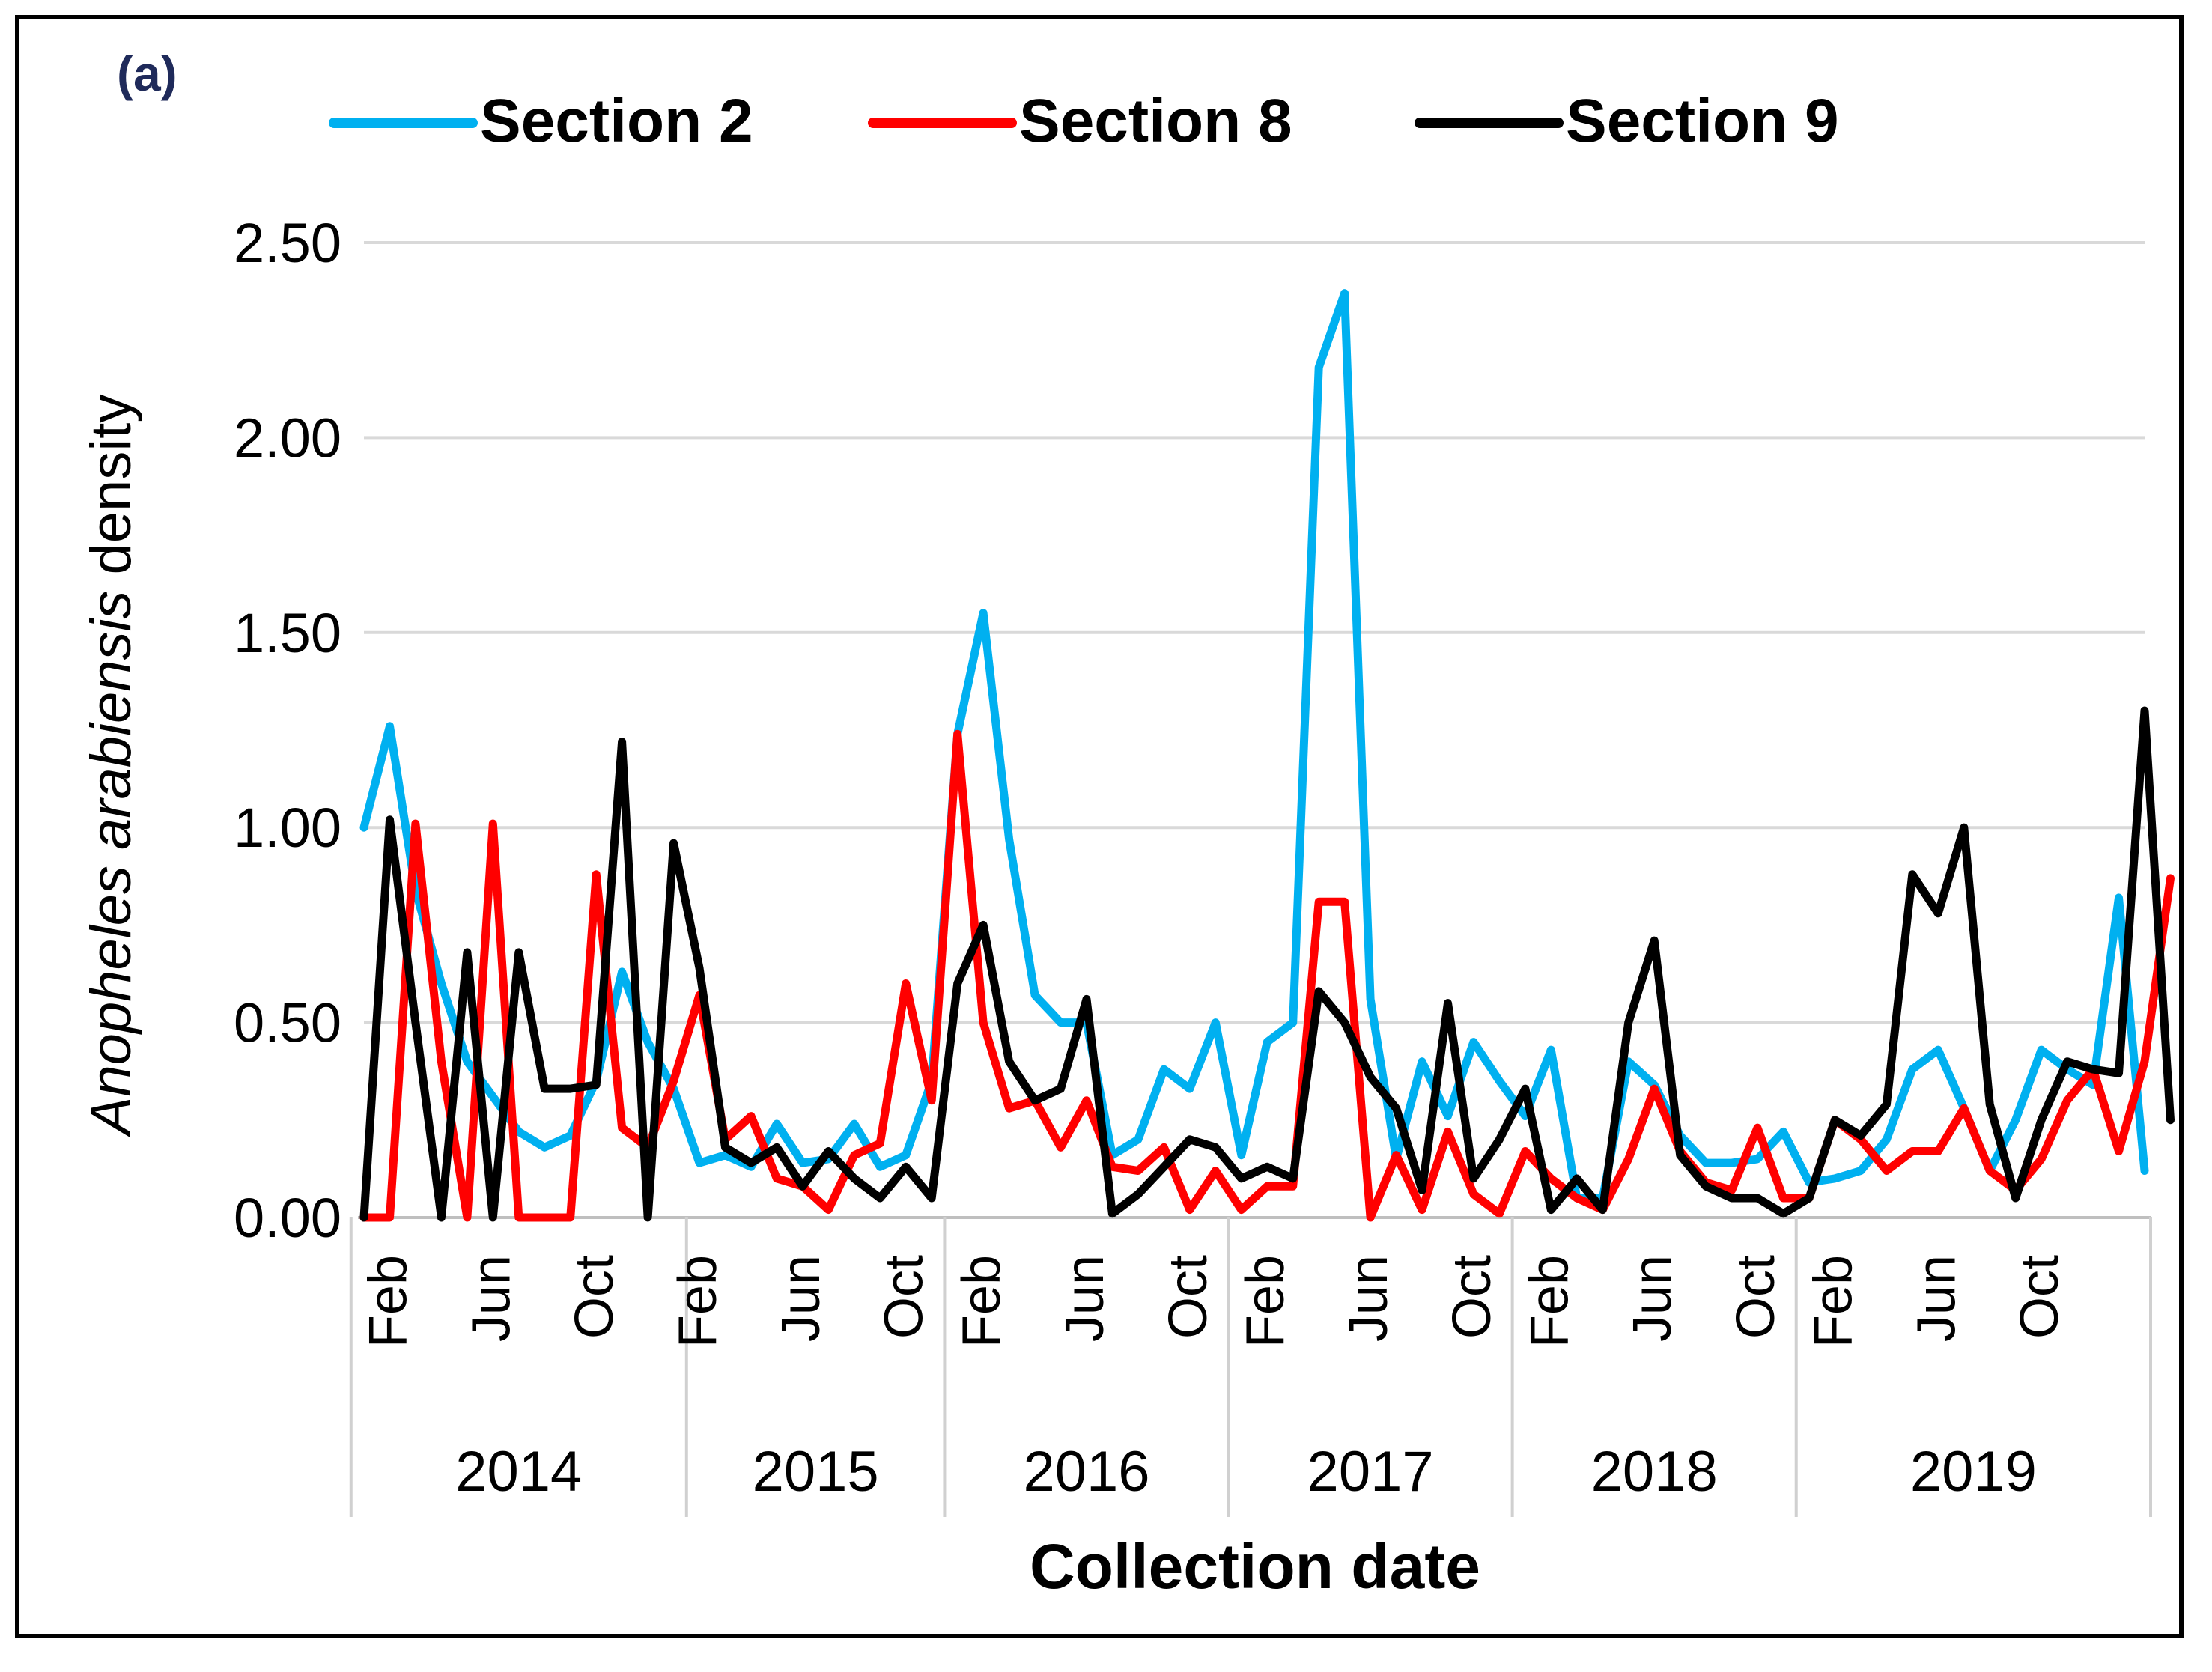 The image size is (2212, 1672). Describe the element at coordinates (287, 438) in the screenshot. I see `y-tick-label: 2.00` at that location.